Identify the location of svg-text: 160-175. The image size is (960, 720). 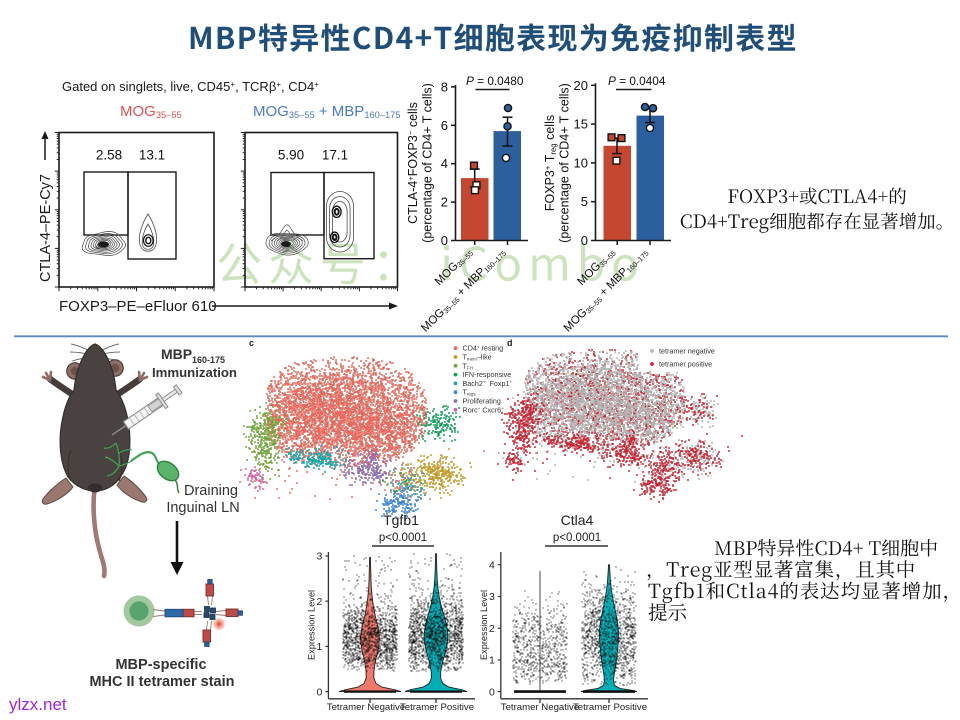
(208, 360).